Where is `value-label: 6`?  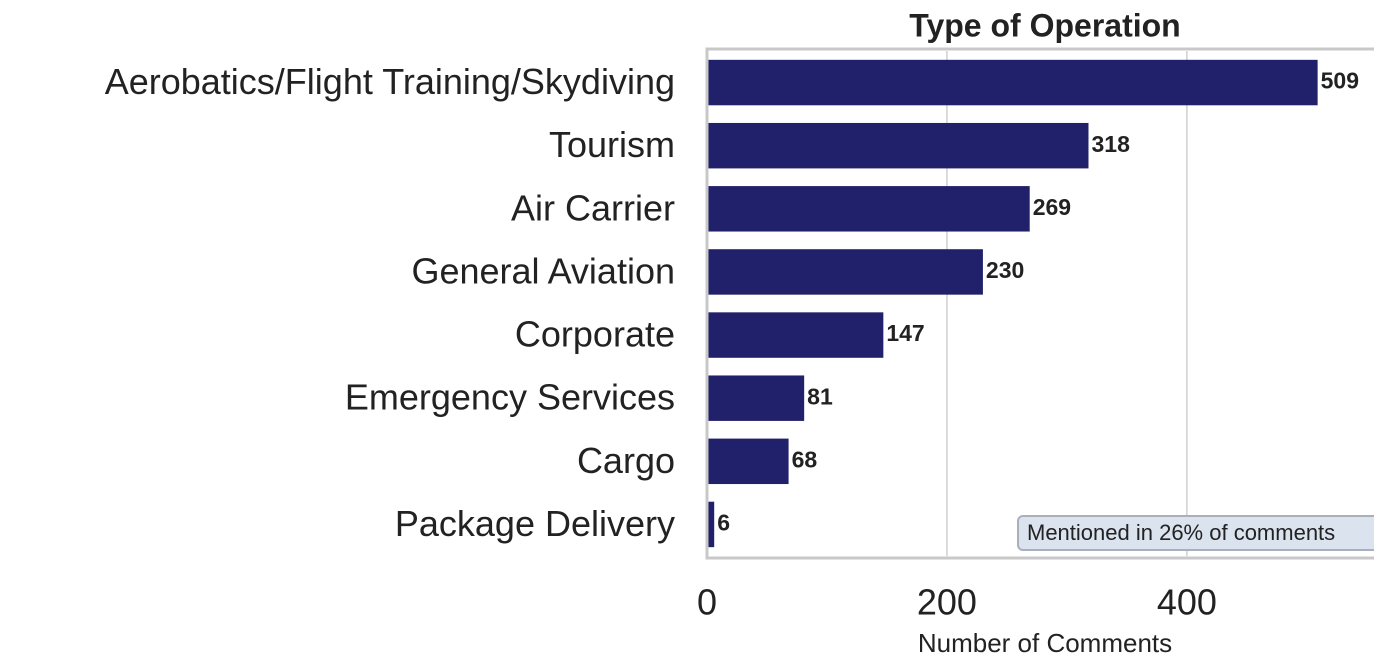
value-label: 6 is located at coordinates (723, 523).